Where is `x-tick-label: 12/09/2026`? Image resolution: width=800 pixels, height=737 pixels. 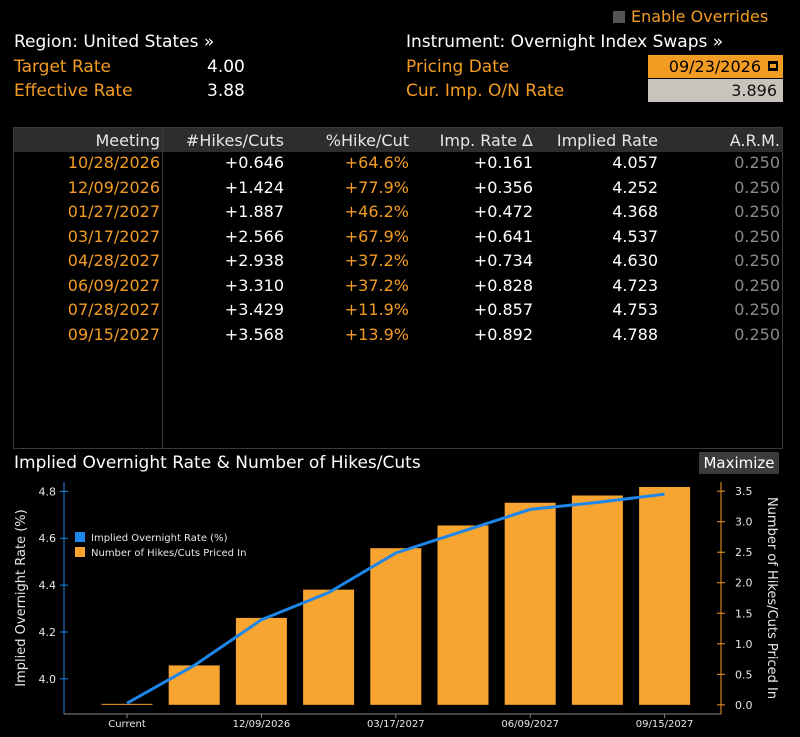 x-tick-label: 12/09/2026 is located at coordinates (262, 724).